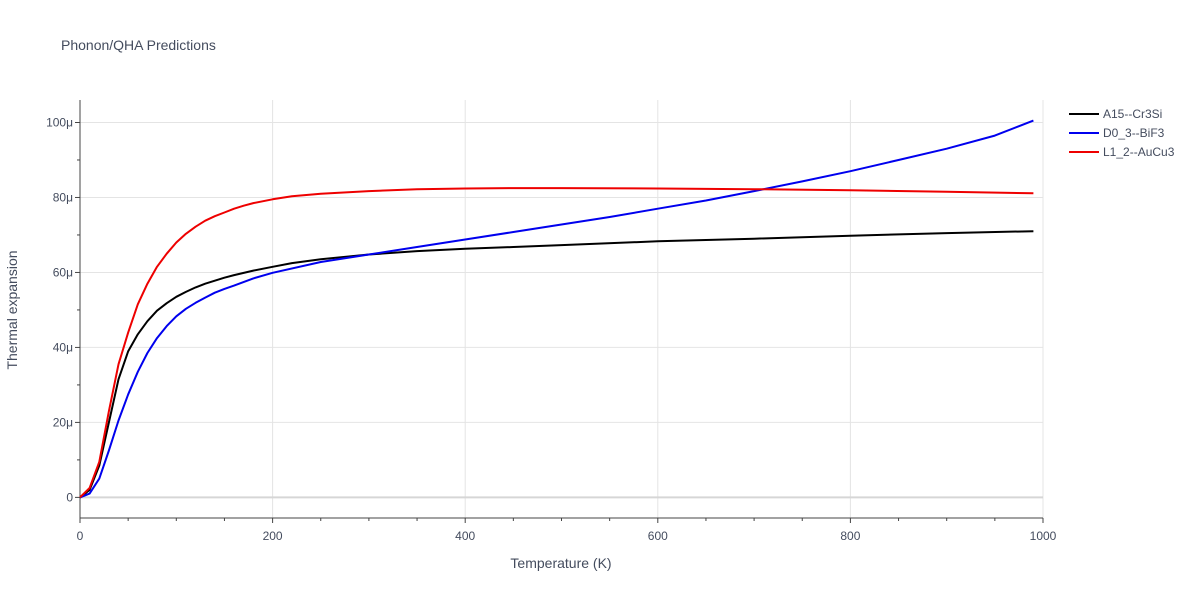 This screenshot has height=600, width=1200. Describe the element at coordinates (80, 536) in the screenshot. I see `x-tick-label: 0` at that location.